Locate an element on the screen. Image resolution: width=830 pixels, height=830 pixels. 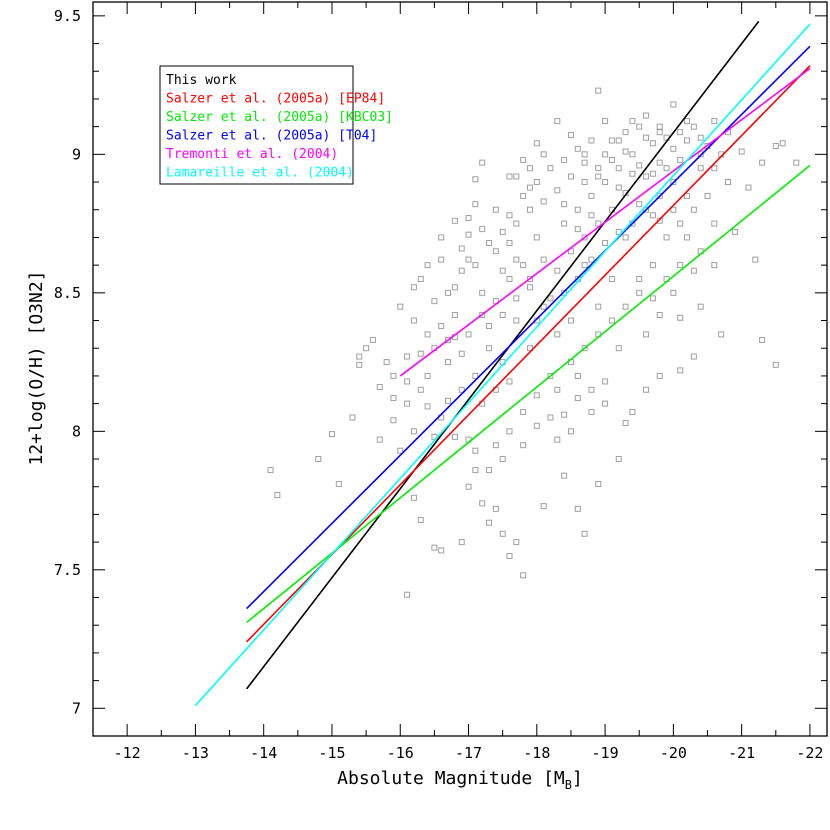
legend-entry: Salzer et al. (2005a) [KBC03] is located at coordinates (279, 117).